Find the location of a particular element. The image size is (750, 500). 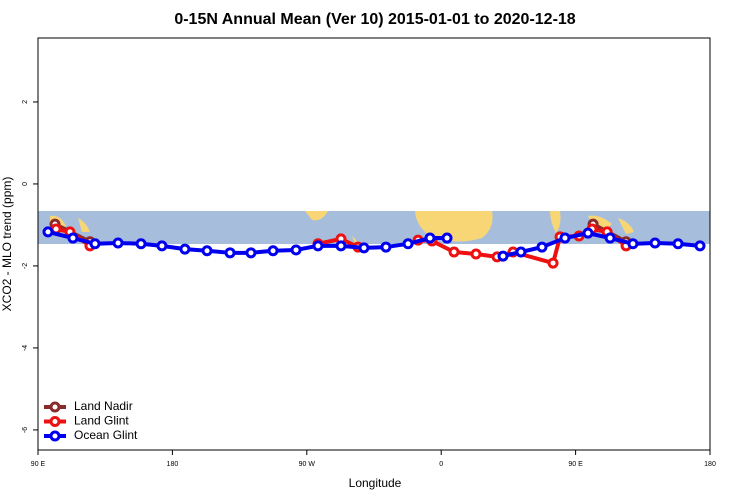

legend-label: Land Glint is located at coordinates (101, 421).